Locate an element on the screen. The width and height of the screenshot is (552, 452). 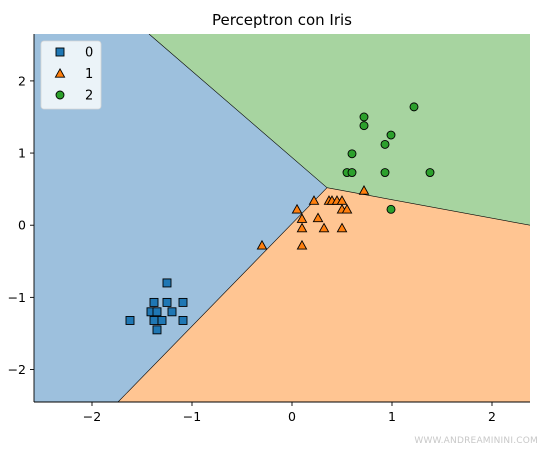
y-tick-label: −2 is located at coordinates (17, 369).